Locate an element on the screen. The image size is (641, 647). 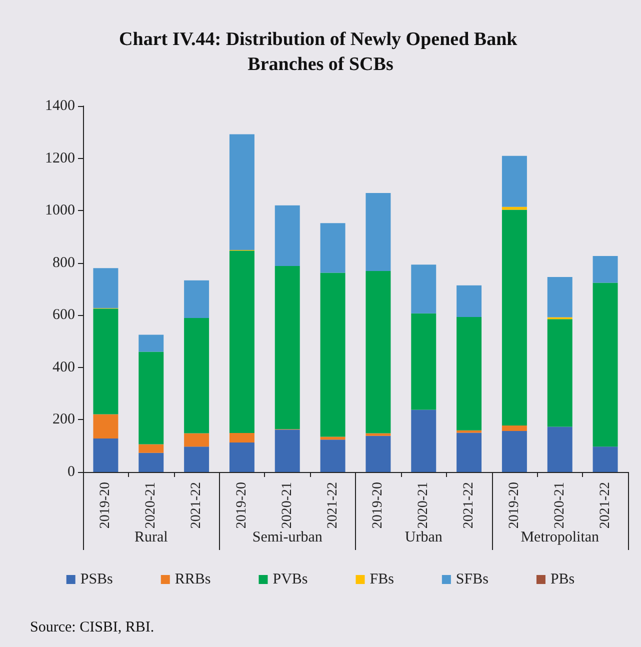
legend-label: PBs is located at coordinates (562, 580).